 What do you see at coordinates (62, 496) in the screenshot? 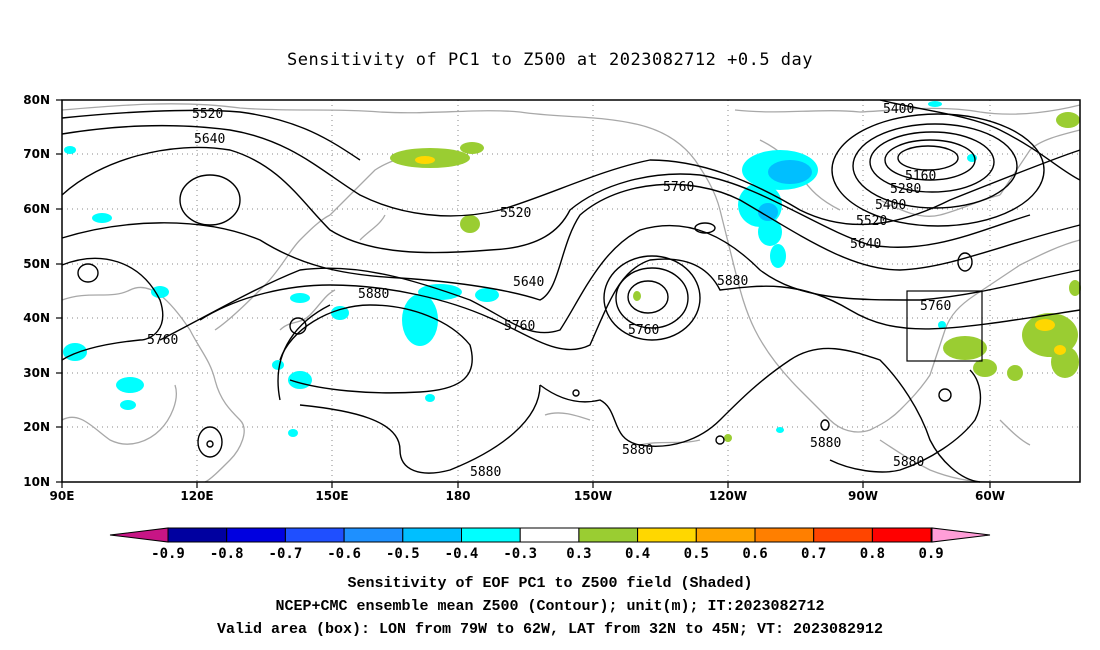
I see `lon-tick-label: 90E` at bounding box center [62, 496].